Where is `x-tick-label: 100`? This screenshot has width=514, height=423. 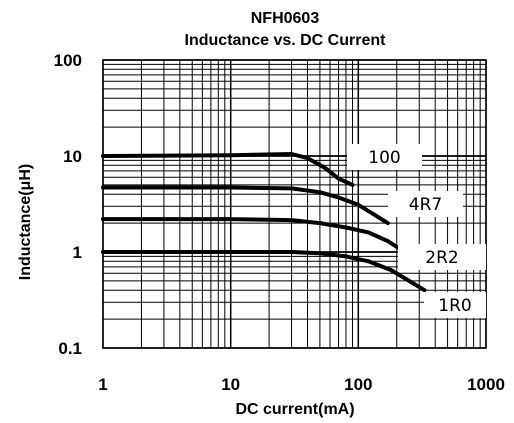
x-tick-label: 100 is located at coordinates (358, 384).